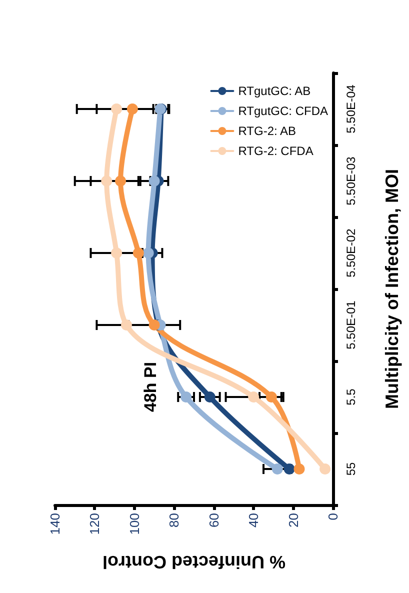  Describe the element at coordinates (94, 524) in the screenshot. I see `x-tick-label: 120` at that location.